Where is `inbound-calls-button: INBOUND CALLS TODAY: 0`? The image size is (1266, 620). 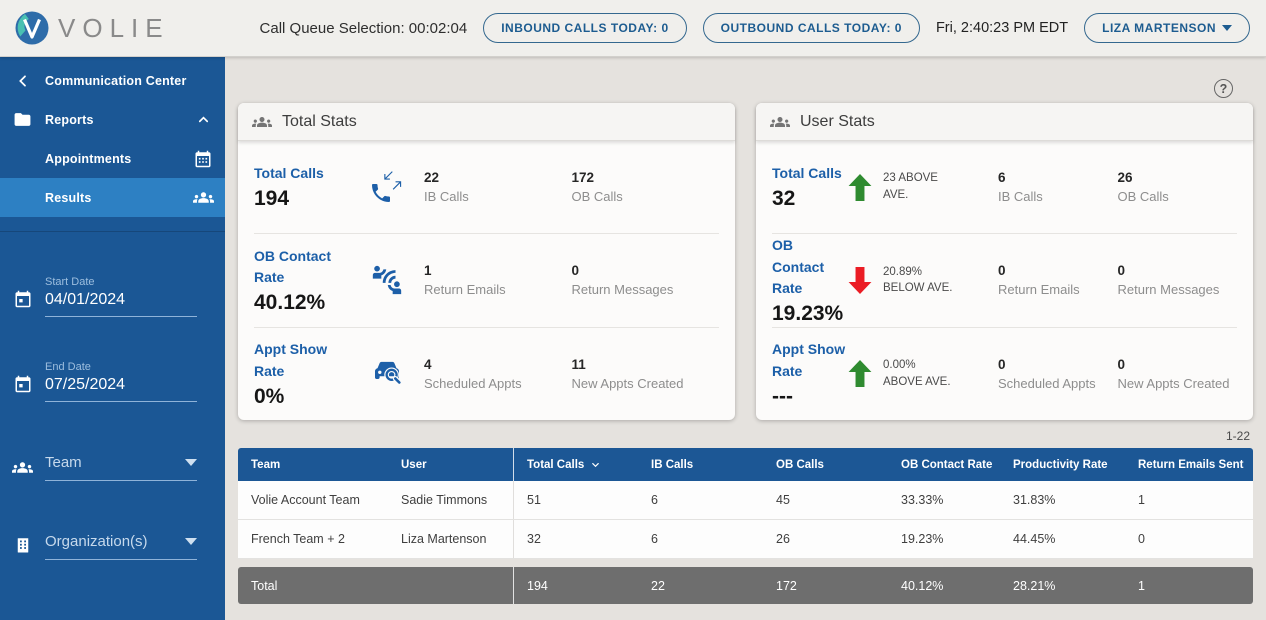 inbound-calls-button: INBOUND CALLS TODAY: 0 is located at coordinates (585, 28).